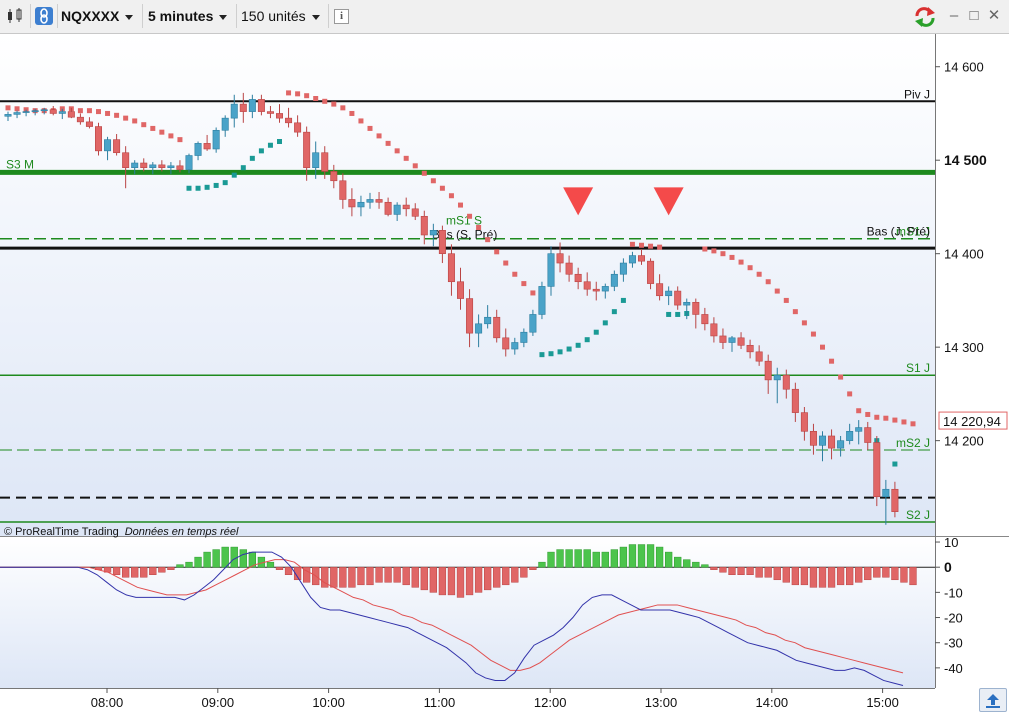  What do you see at coordinates (182, 532) in the screenshot?
I see `credit-status: Données en temps réel` at bounding box center [182, 532].